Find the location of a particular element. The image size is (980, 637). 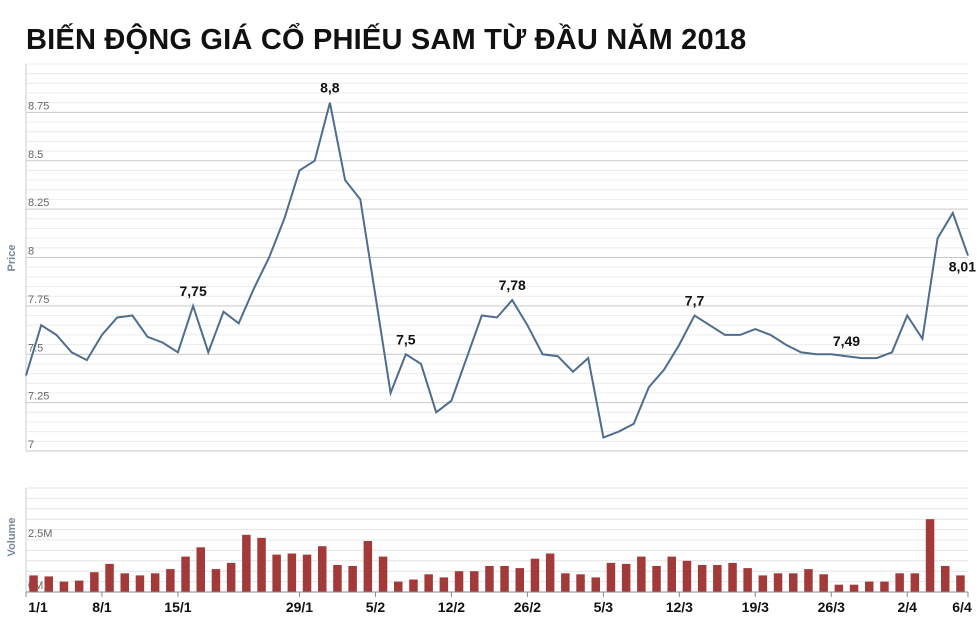

price-data-label: 8,8 is located at coordinates (330, 88).